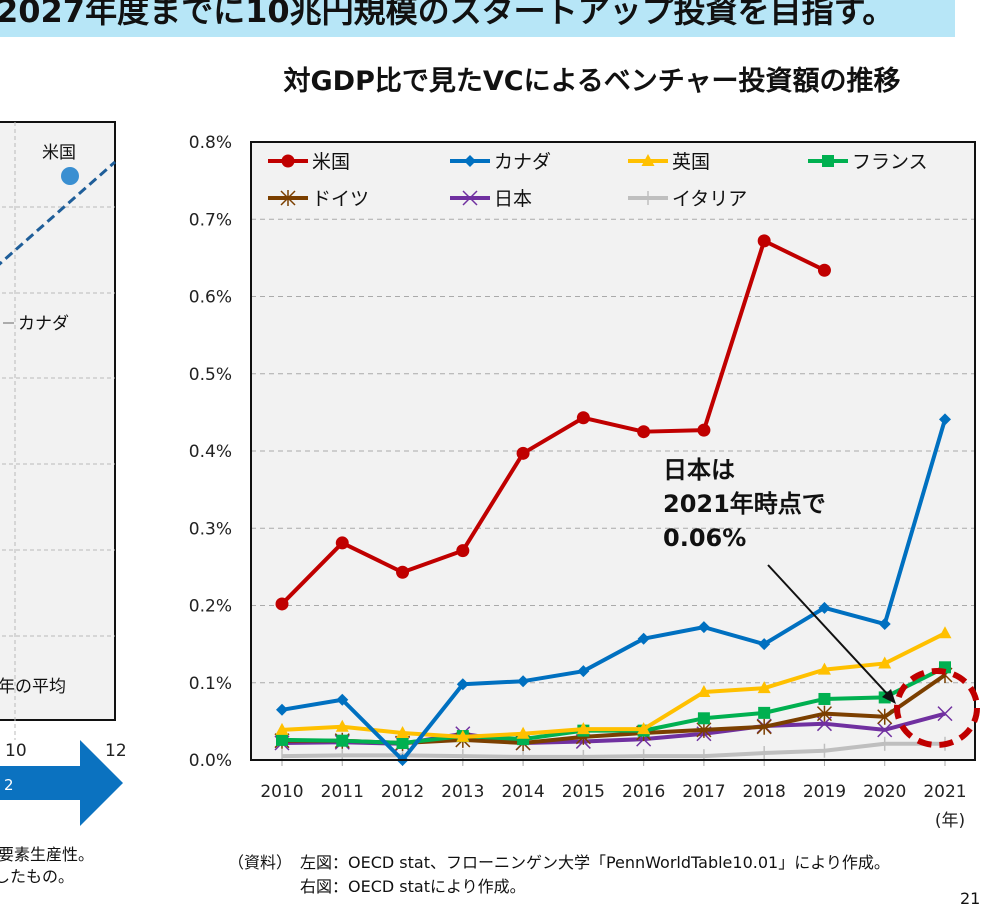 Image resolution: width=996 pixels, height=907 pixels. I want to click on x-tick-label: 2018, so click(764, 792).